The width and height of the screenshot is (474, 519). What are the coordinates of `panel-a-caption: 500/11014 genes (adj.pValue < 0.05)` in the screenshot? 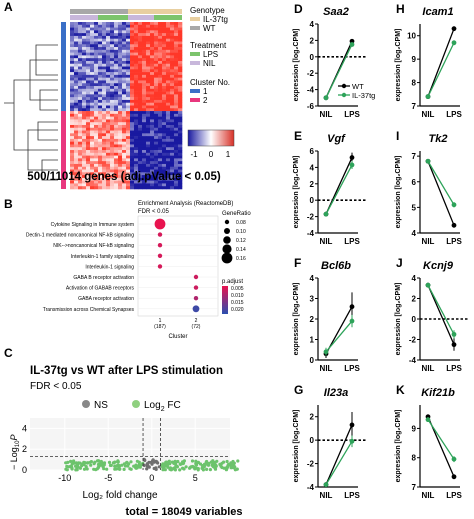 It's located at (124, 177).